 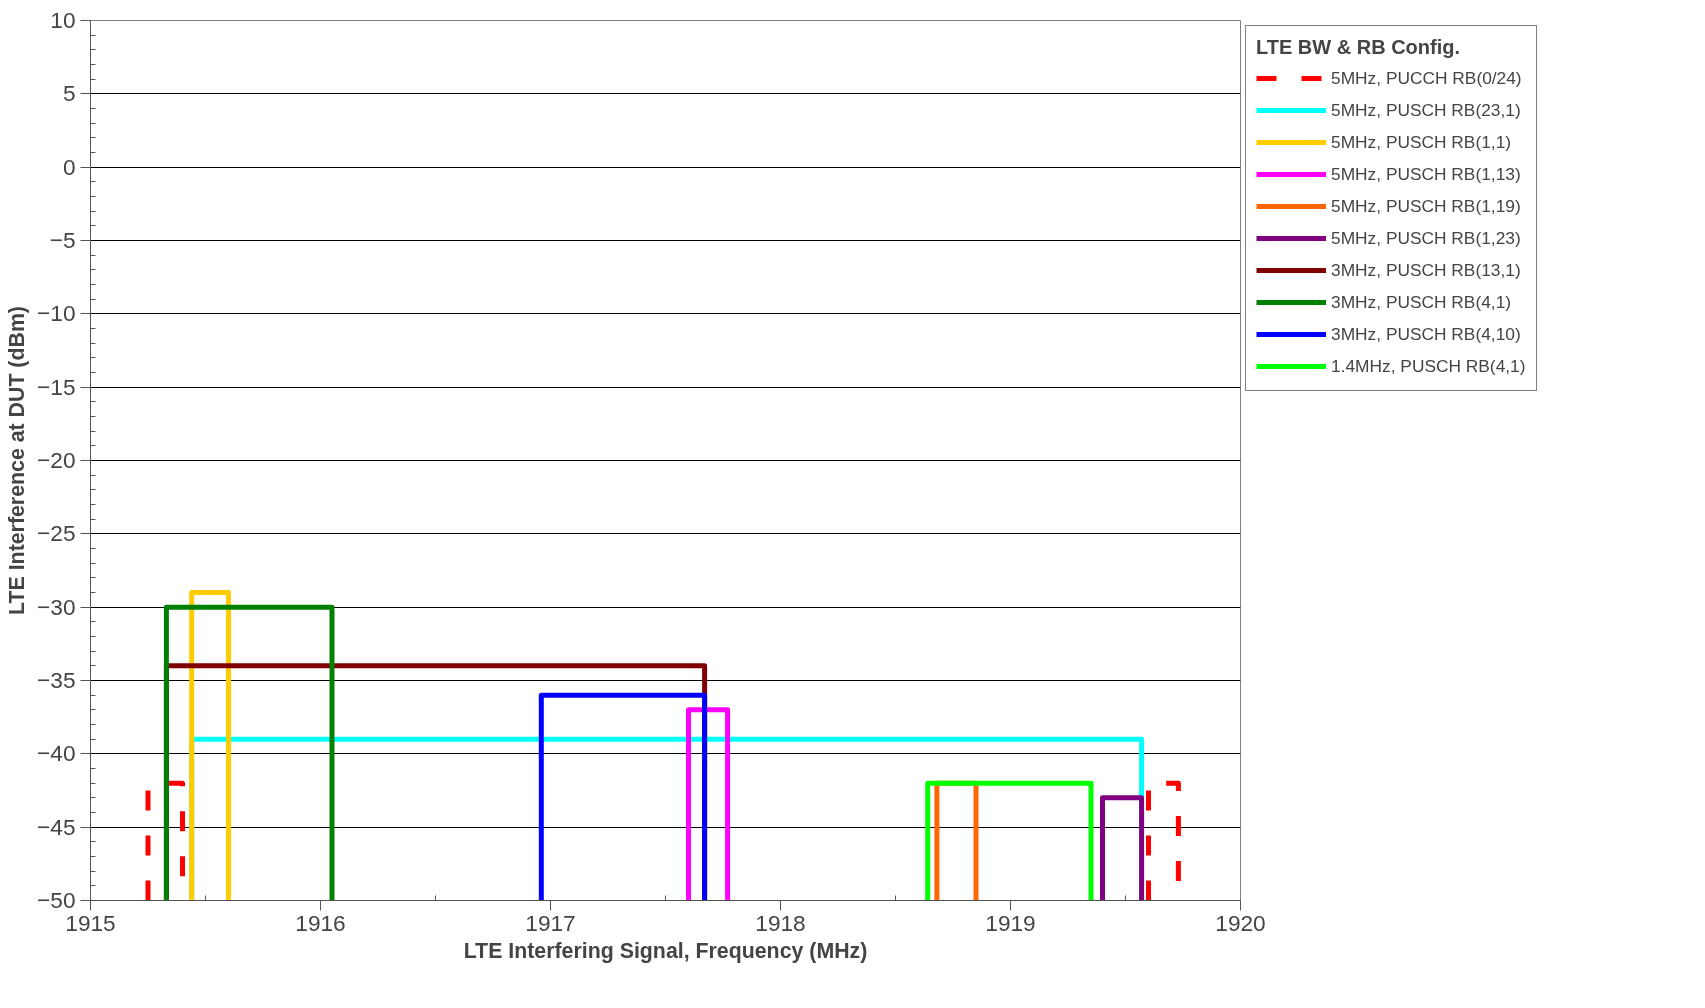 I want to click on y-tick-label: −45, so click(x=56, y=826).